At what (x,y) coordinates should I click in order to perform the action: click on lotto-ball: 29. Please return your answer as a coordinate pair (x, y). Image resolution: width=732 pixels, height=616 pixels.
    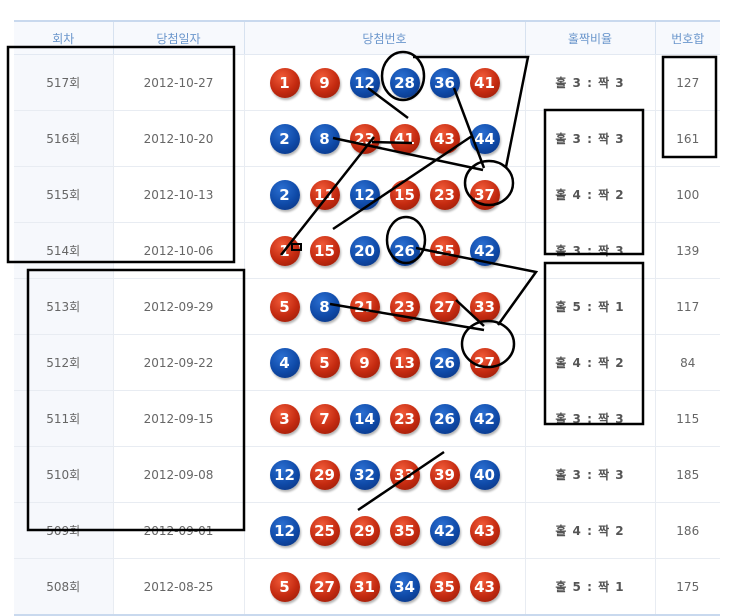
    Looking at the image, I should click on (324, 474).